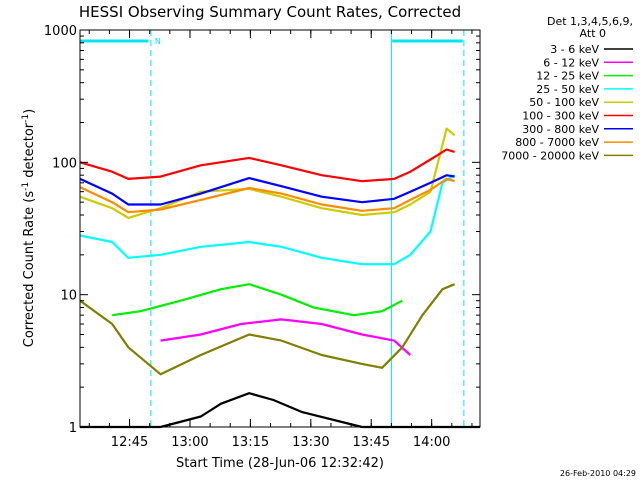 The height and width of the screenshot is (480, 640). Describe the element at coordinates (68, 296) in the screenshot. I see `y-tick-label: 10` at that location.